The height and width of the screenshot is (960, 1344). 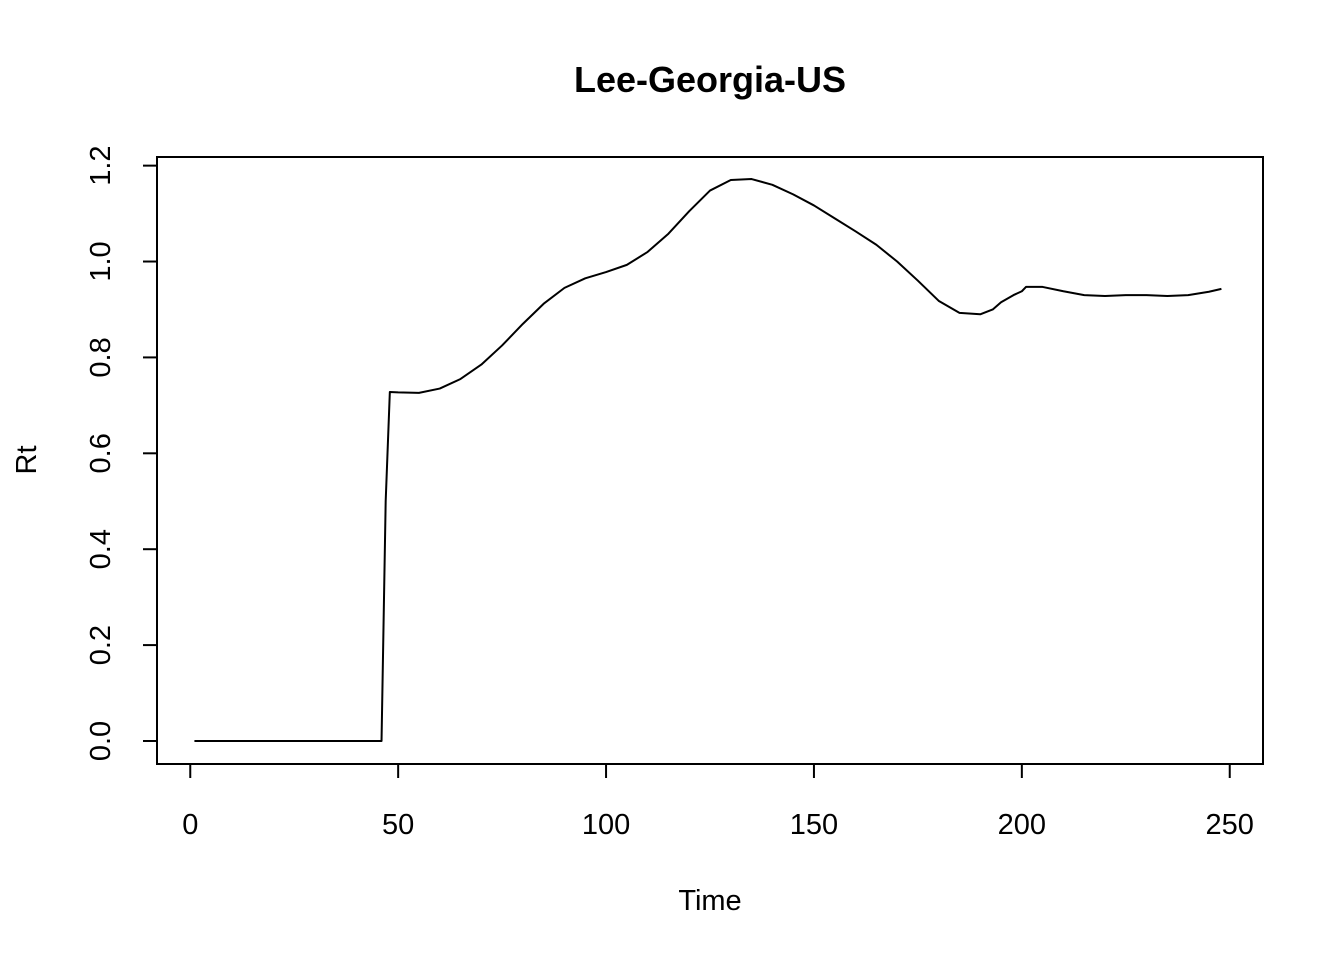 What do you see at coordinates (190, 825) in the screenshot?
I see `x-tick-label: 0` at bounding box center [190, 825].